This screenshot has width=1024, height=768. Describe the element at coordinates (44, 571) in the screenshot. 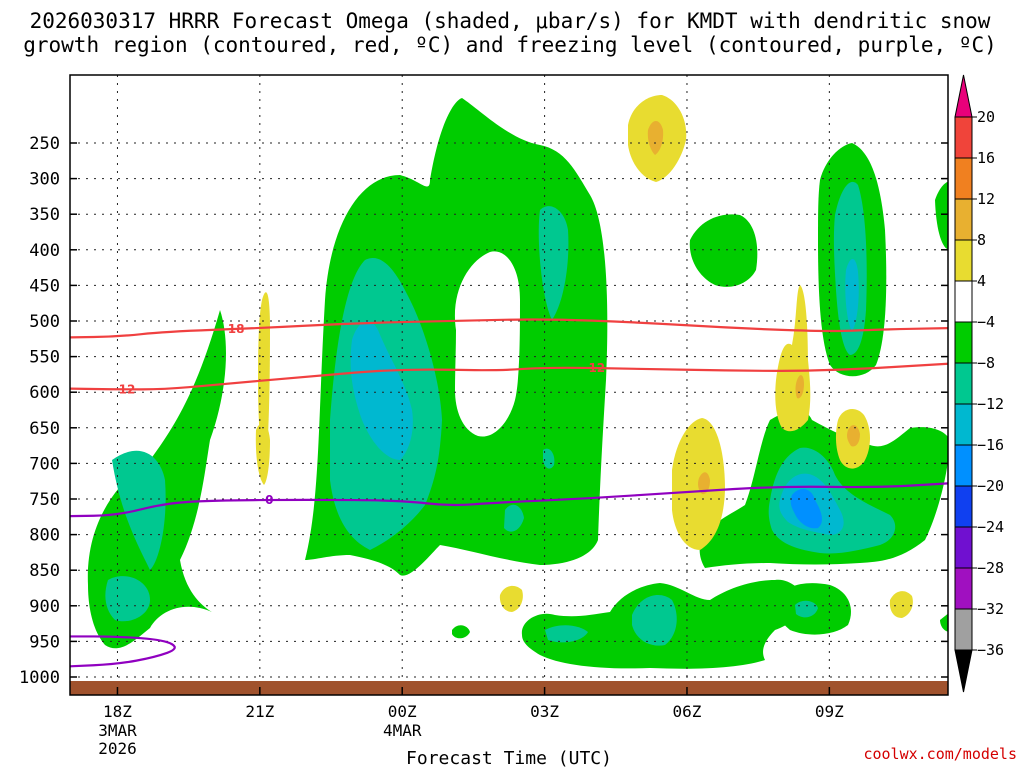

I see `y-tick-label: 850` at that location.